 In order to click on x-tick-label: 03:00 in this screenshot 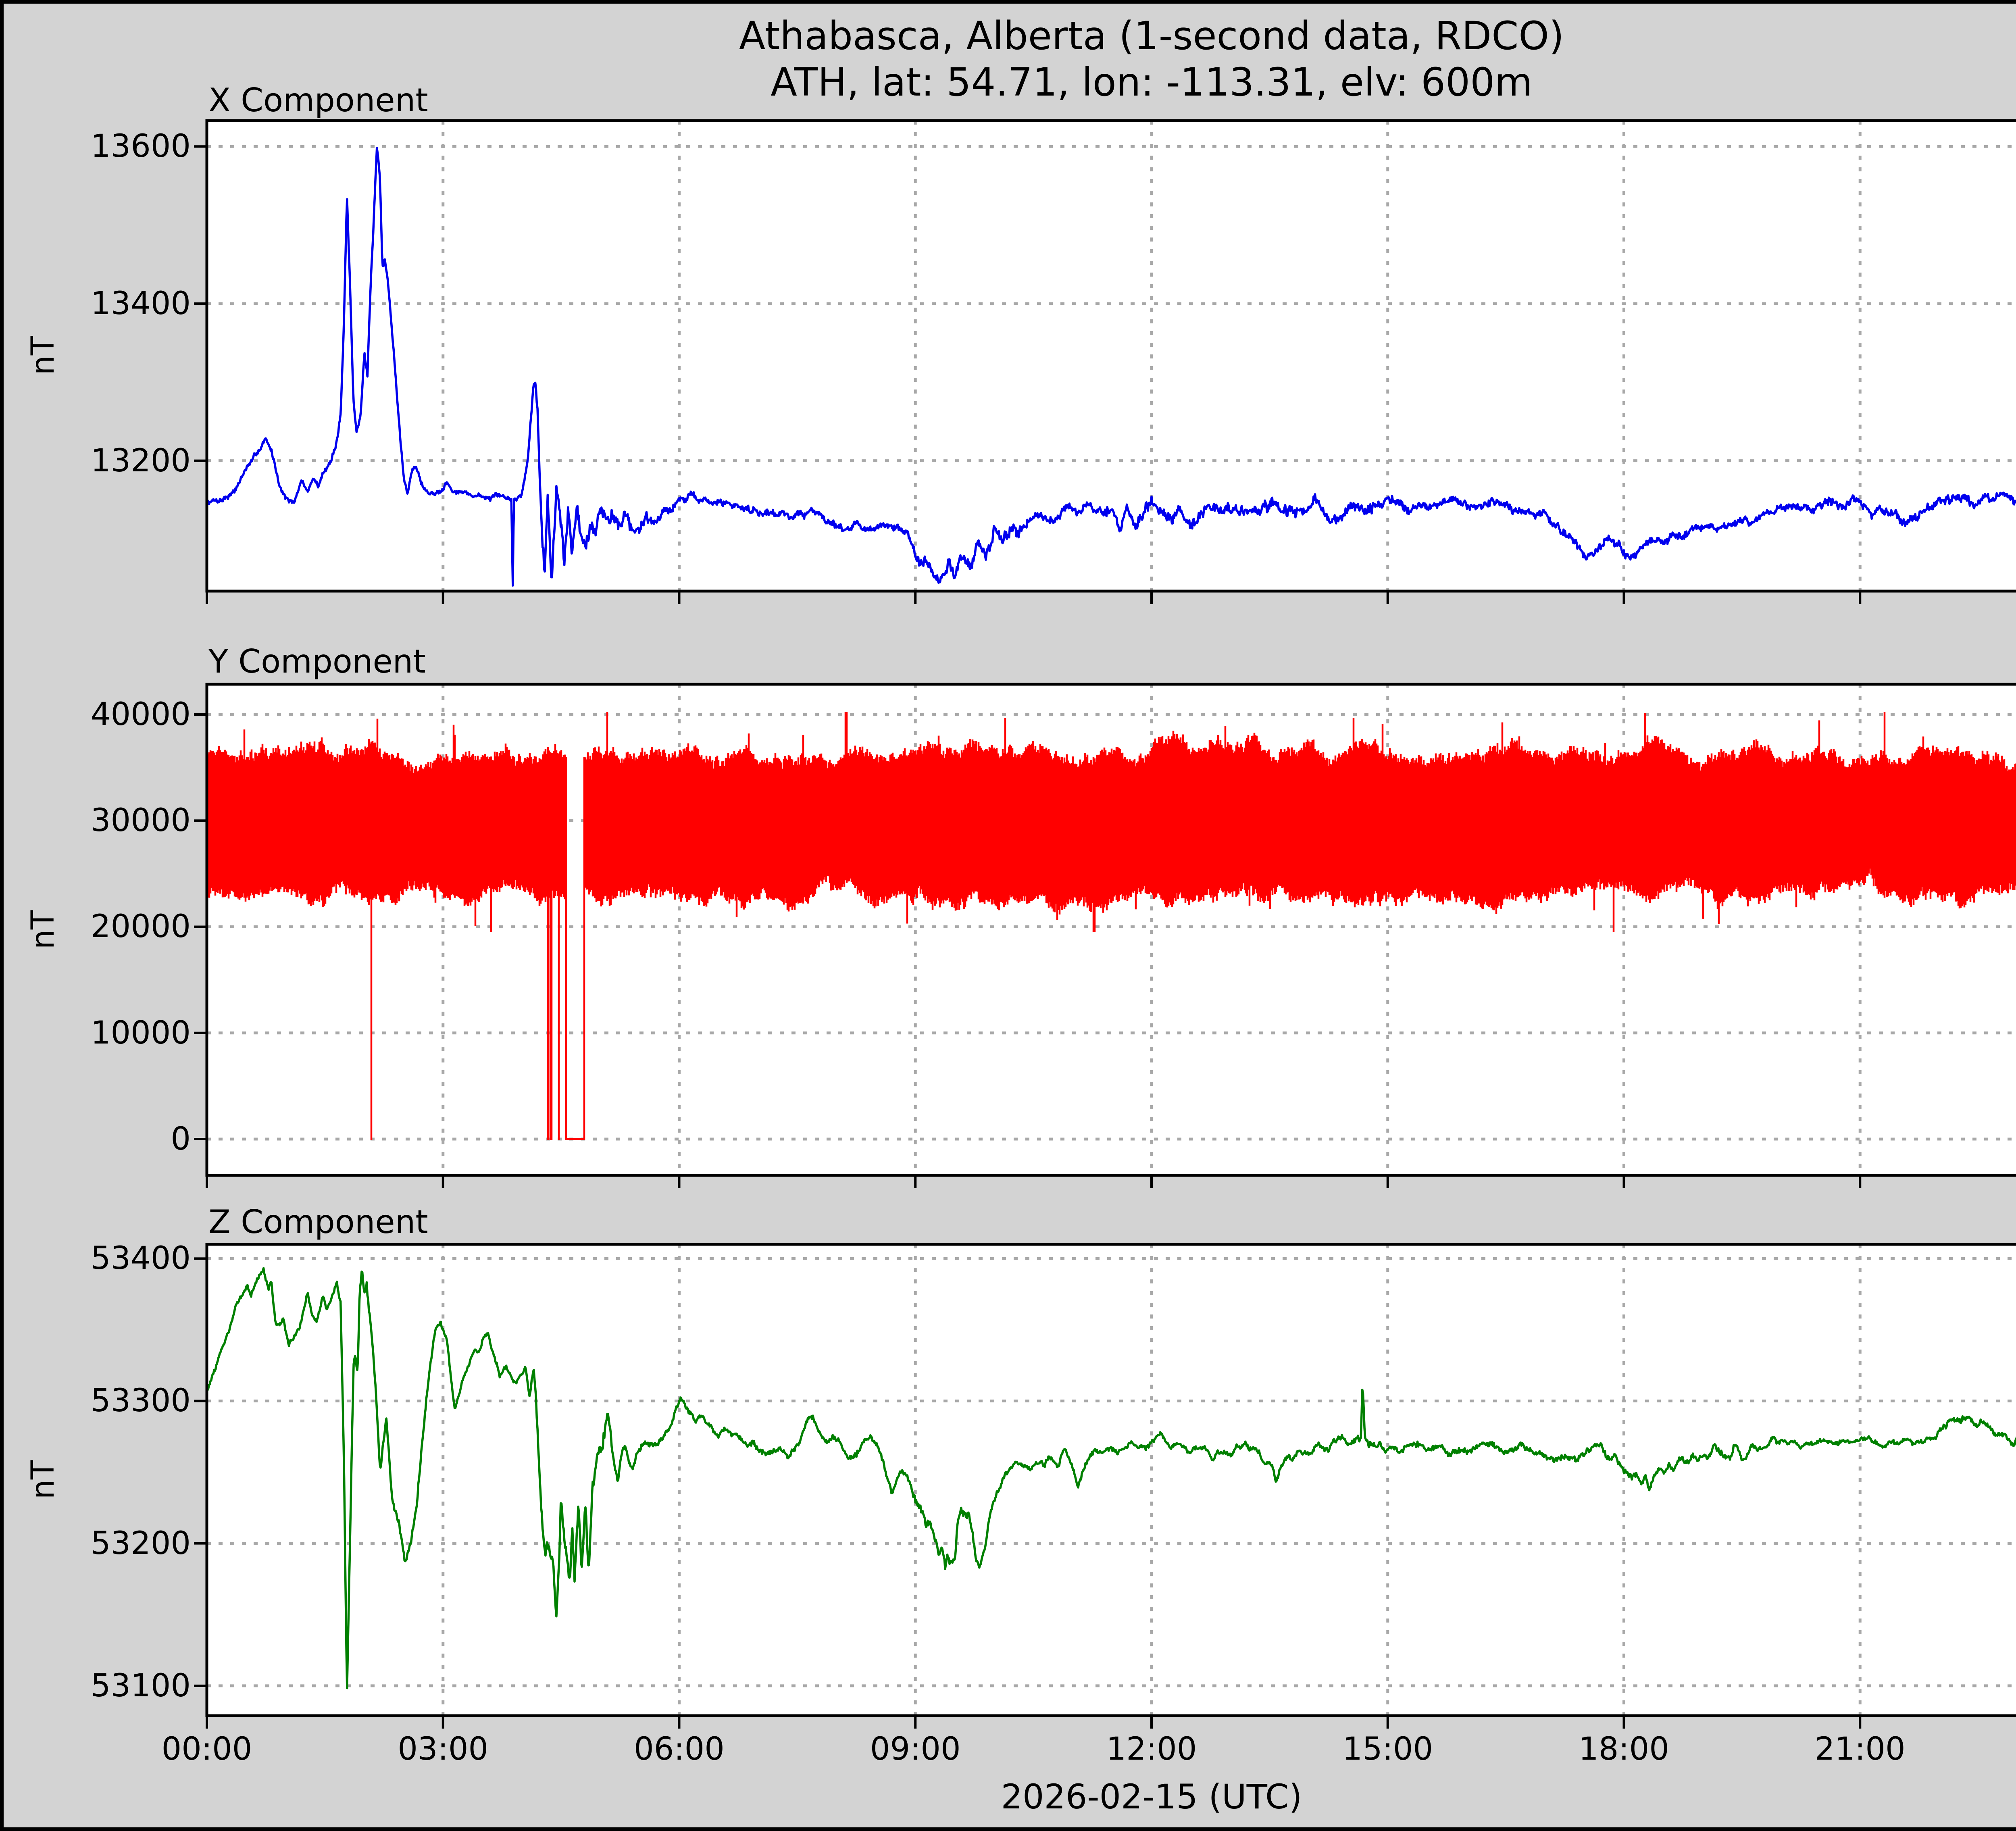, I will do `click(443, 1749)`.